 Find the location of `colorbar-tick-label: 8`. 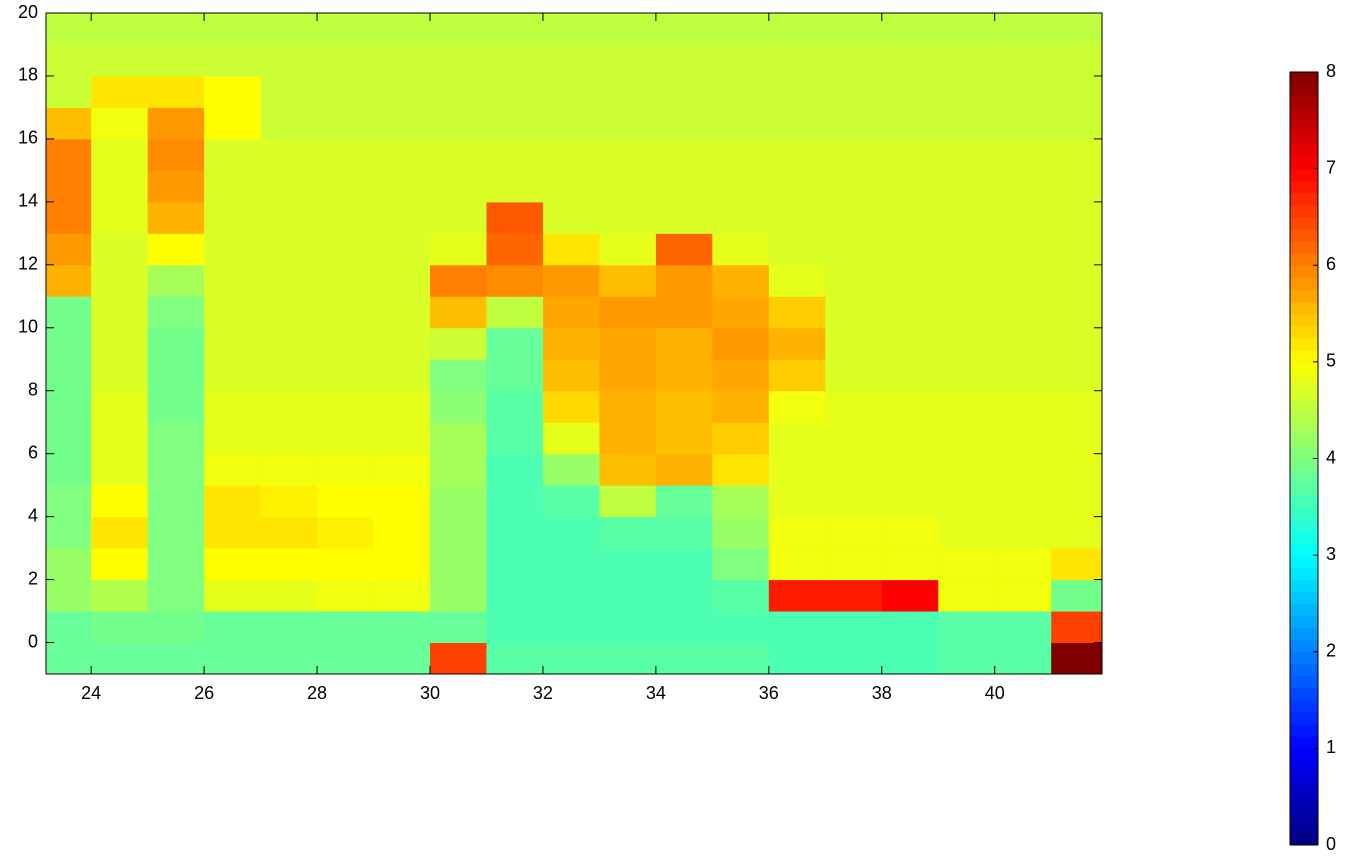

colorbar-tick-label: 8 is located at coordinates (1331, 71).